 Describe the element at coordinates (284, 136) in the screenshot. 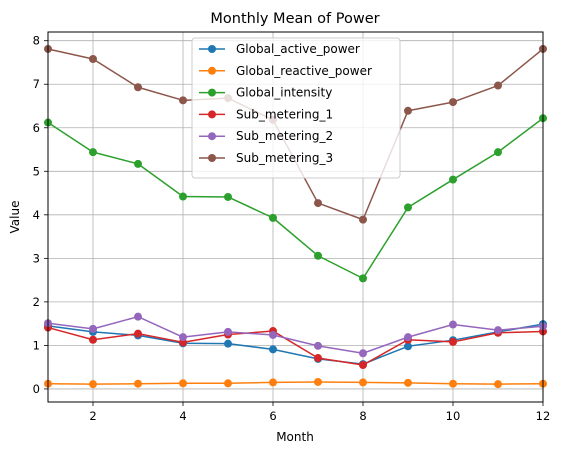

I see `legend-label: Sub_metering_2` at that location.